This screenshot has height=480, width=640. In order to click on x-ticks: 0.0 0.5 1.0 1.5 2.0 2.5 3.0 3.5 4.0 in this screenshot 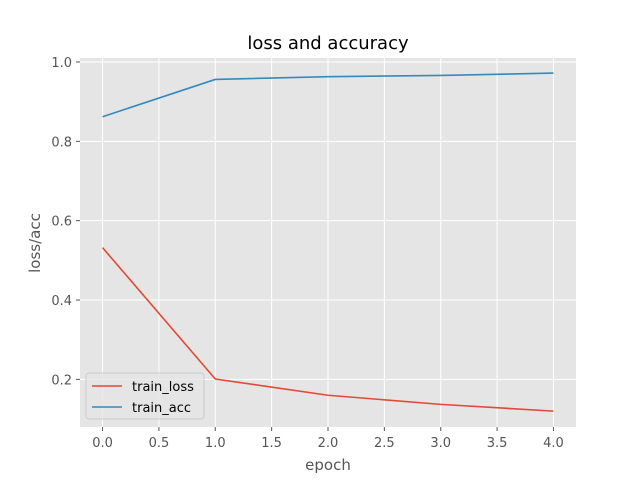, I will do `click(328, 439)`.